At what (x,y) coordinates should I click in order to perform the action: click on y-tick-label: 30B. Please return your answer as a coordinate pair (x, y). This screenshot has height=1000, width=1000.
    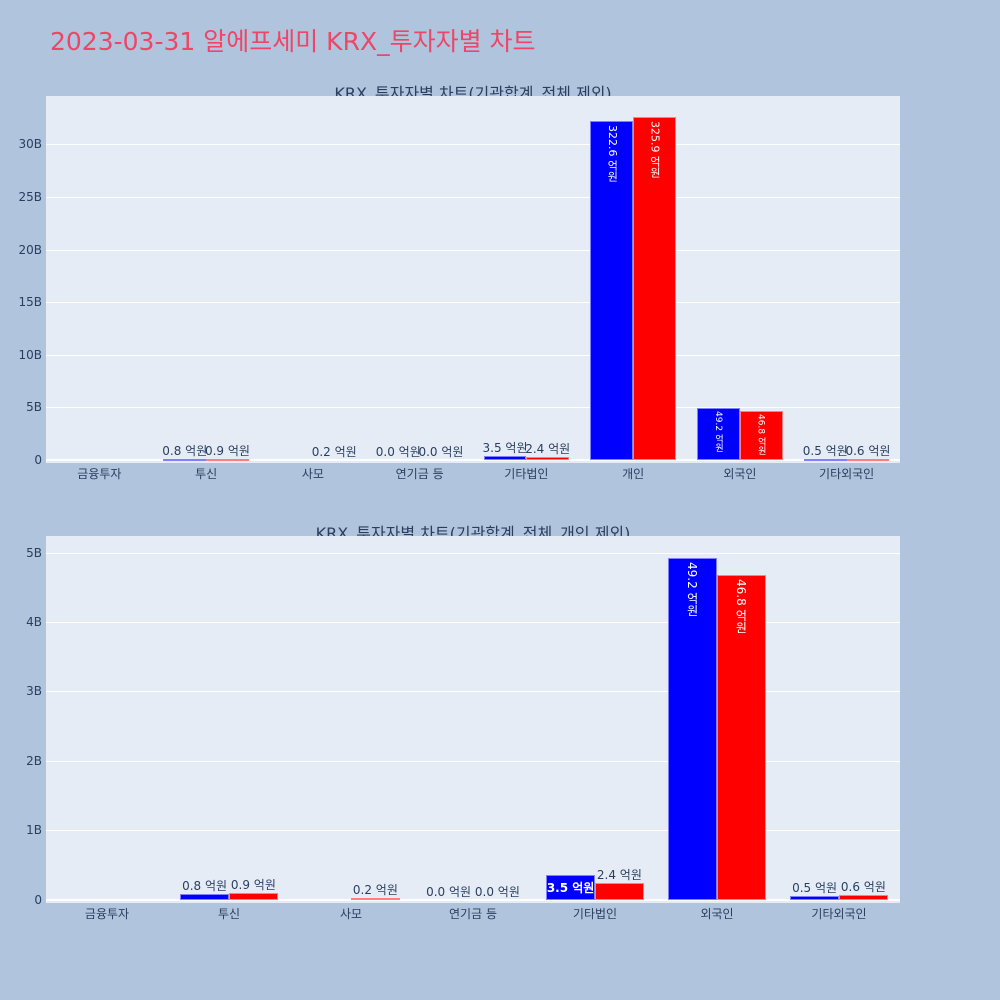
    Looking at the image, I should click on (30, 144).